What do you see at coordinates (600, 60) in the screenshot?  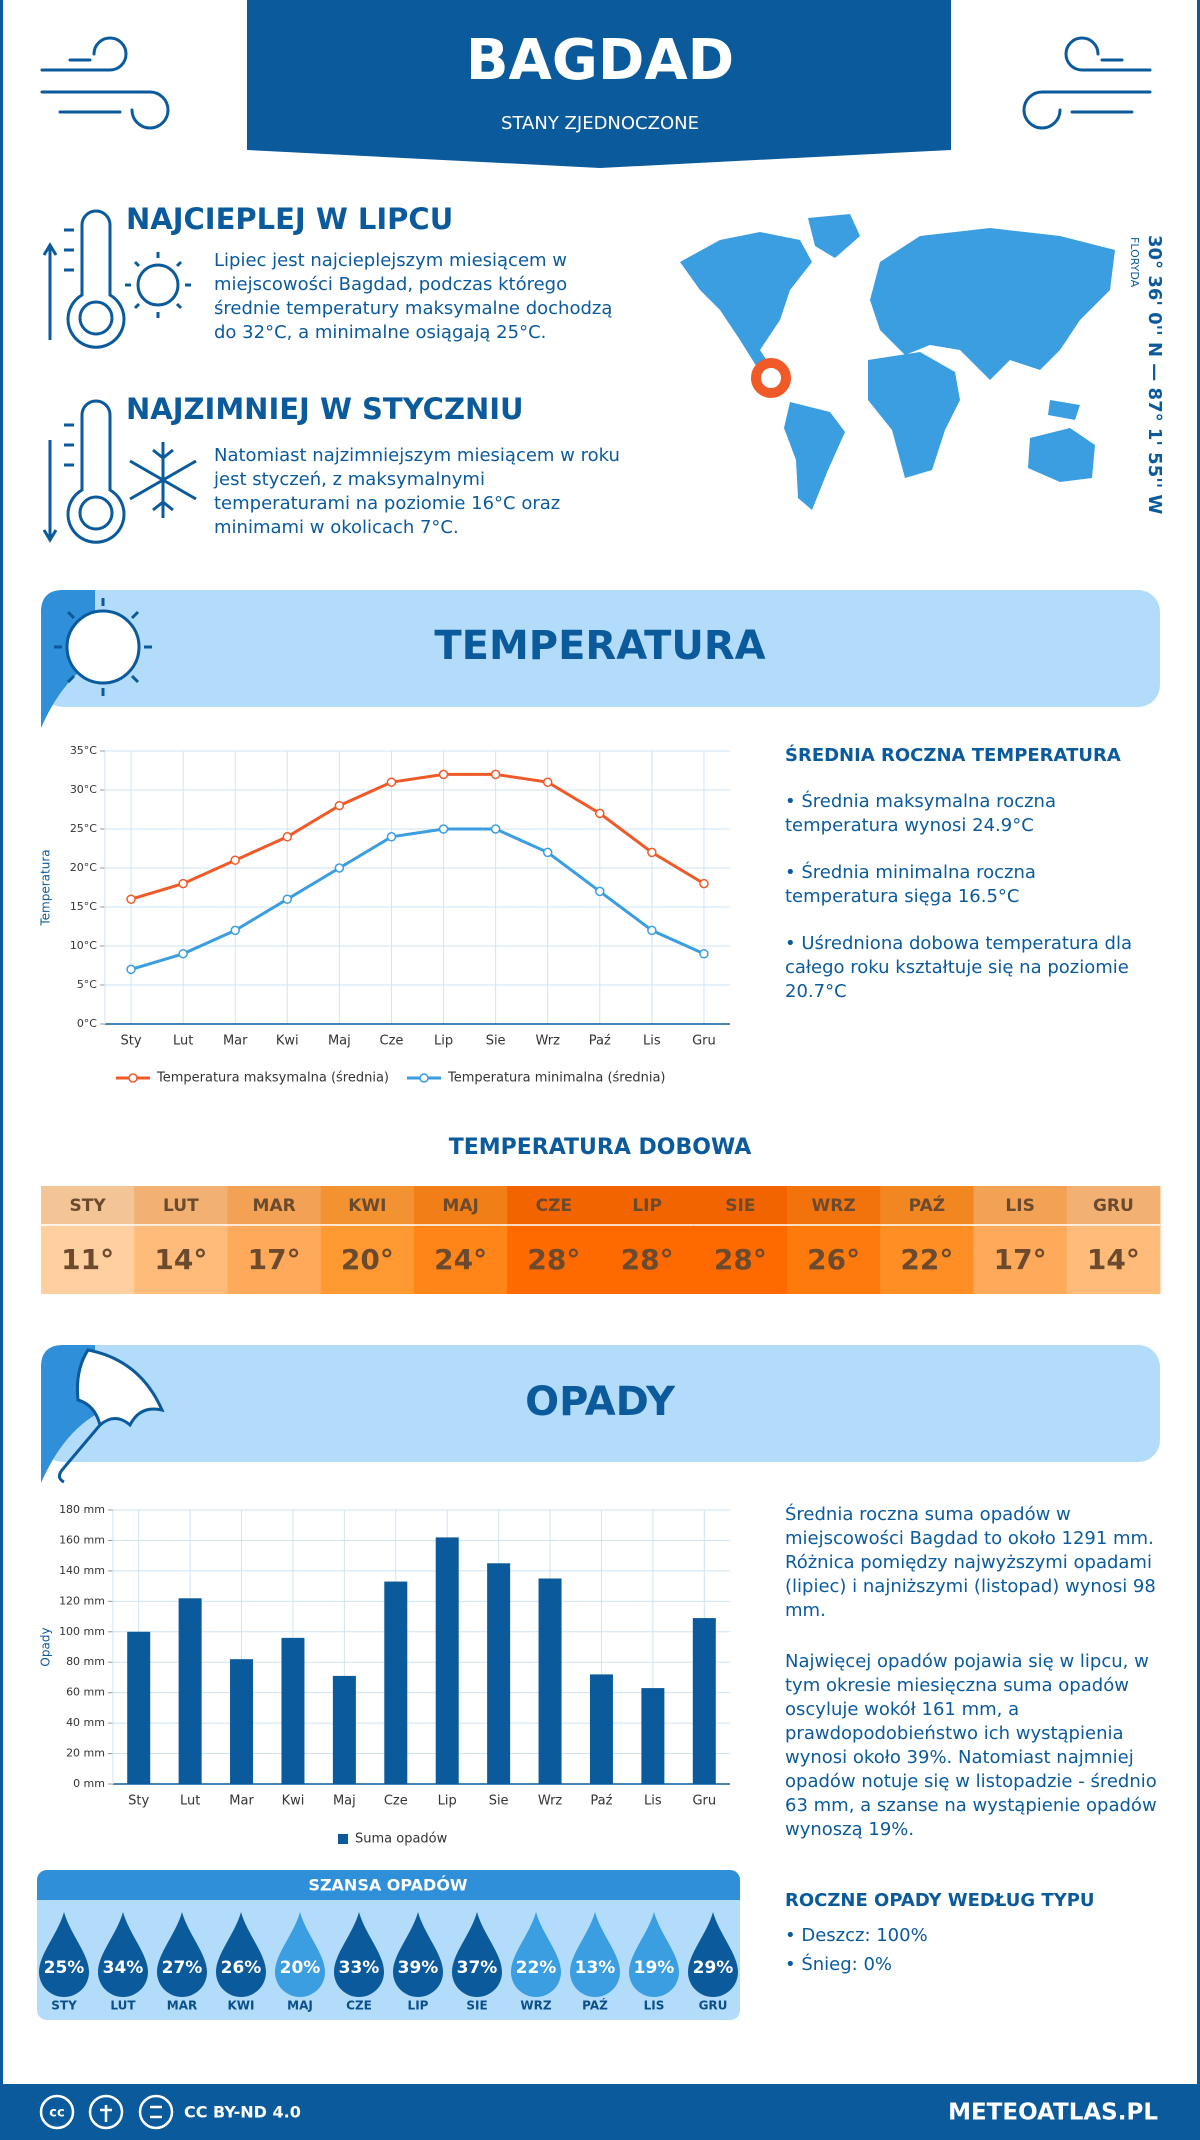 I see `page-title: BAGDAD` at bounding box center [600, 60].